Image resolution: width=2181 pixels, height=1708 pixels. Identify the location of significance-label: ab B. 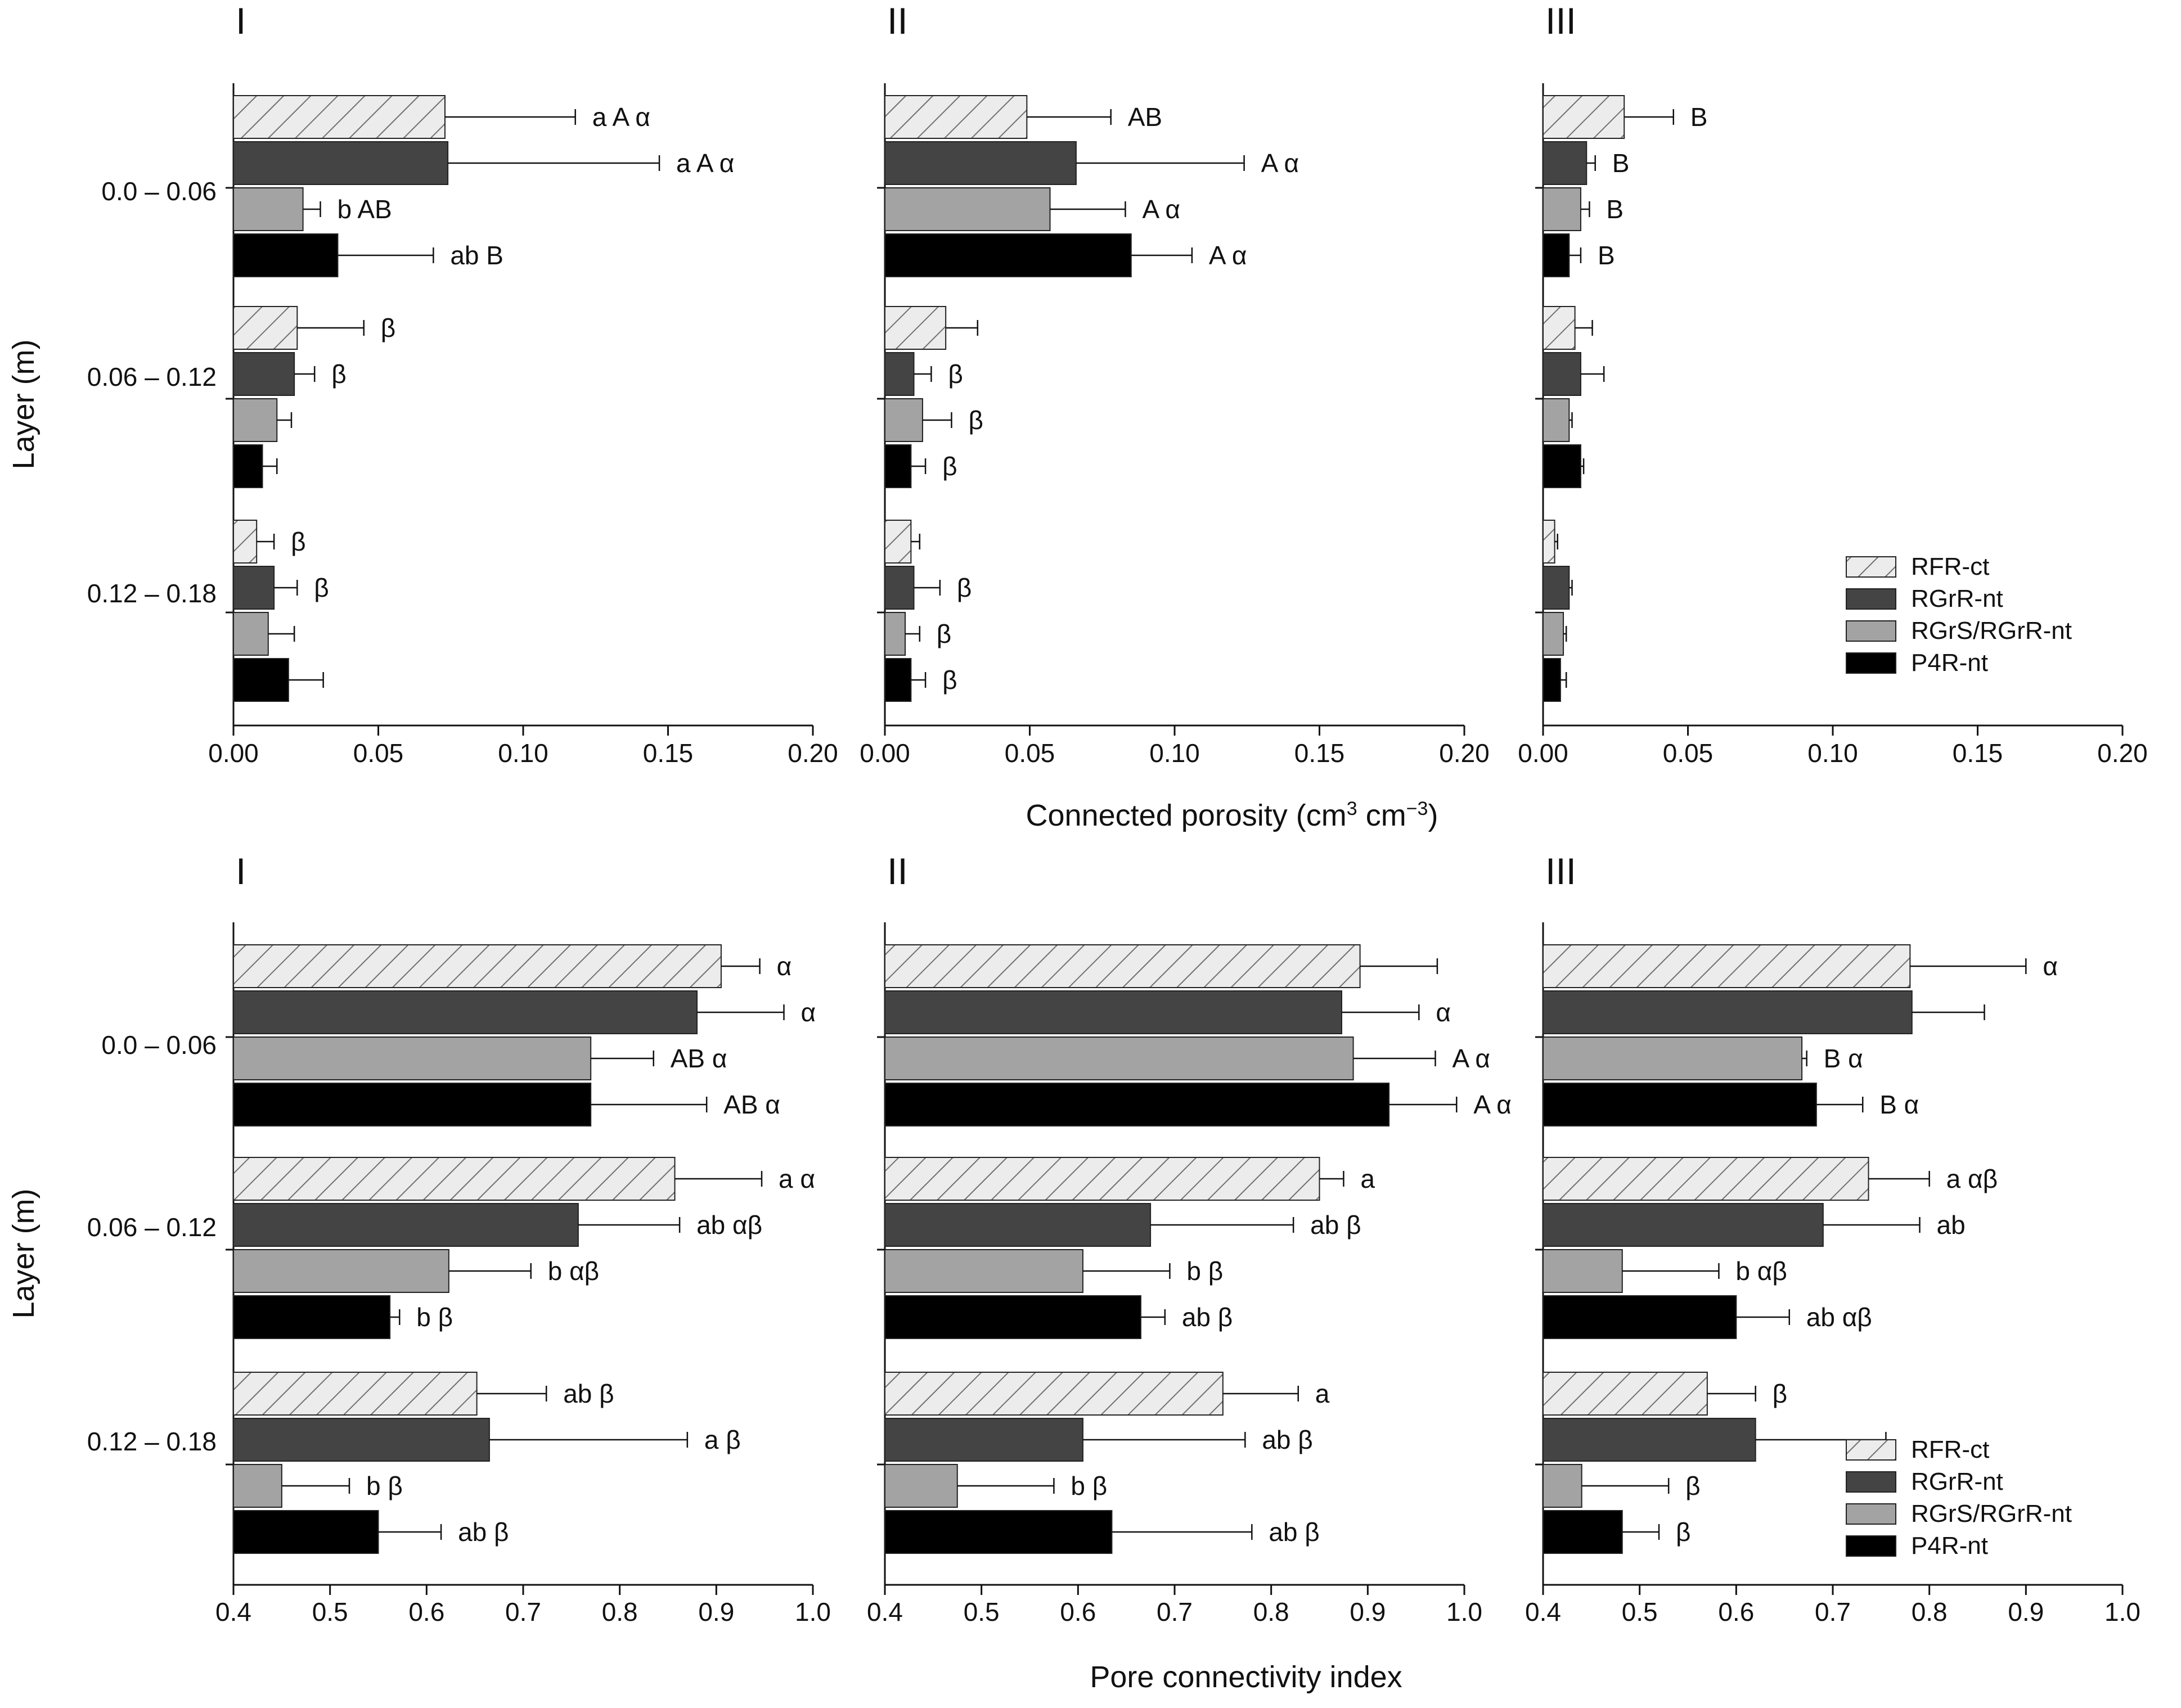
(476, 256).